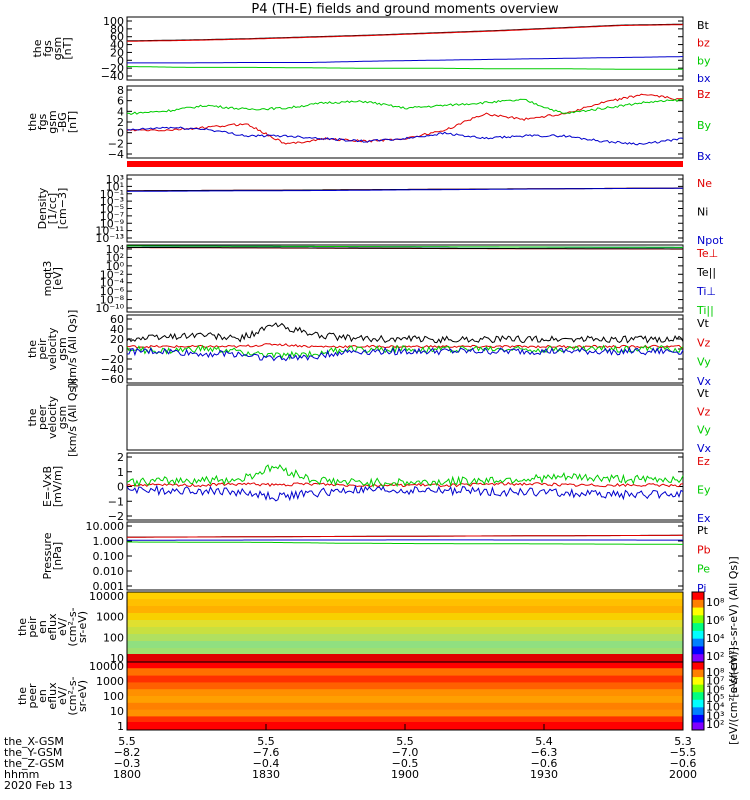 The image size is (750, 800). I want to click on xaxis-value: 2000, so click(683, 774).